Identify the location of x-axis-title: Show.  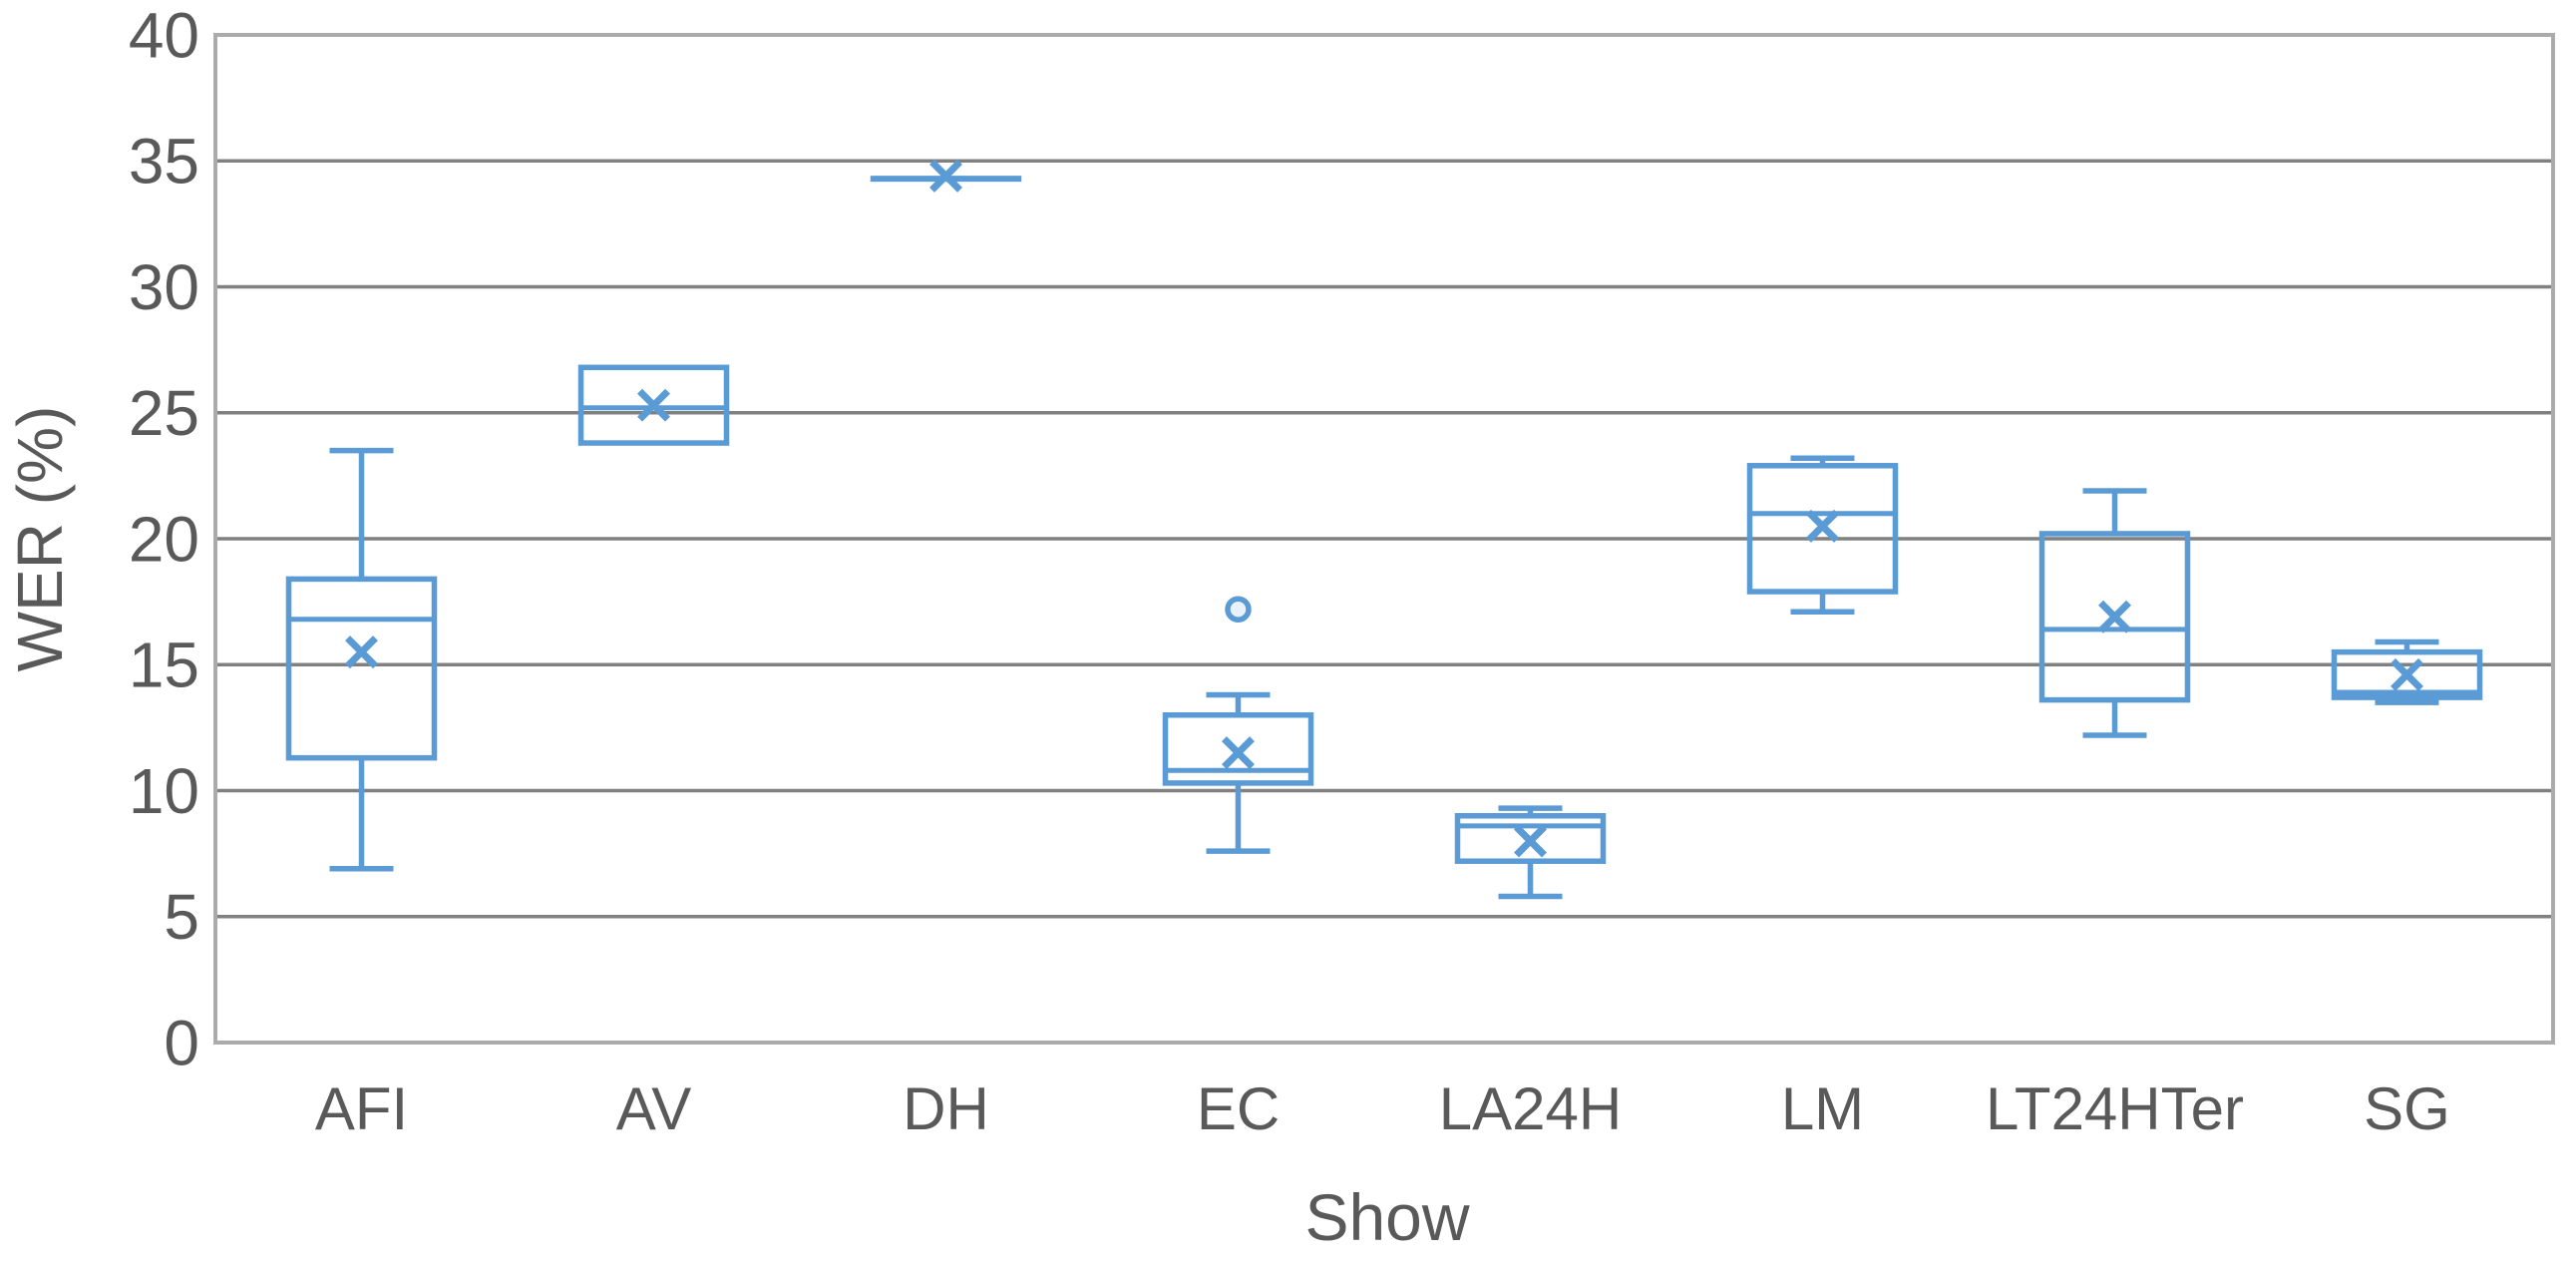
(1386, 1217).